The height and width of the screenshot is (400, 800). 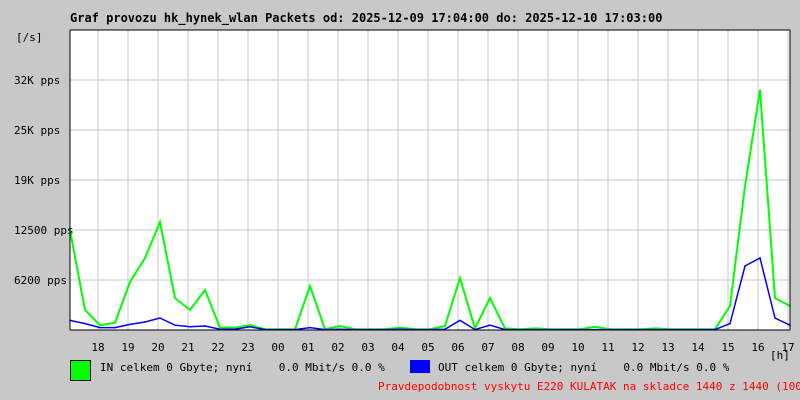 What do you see at coordinates (577, 347) in the screenshot?
I see `x-tick-label: 10` at bounding box center [577, 347].